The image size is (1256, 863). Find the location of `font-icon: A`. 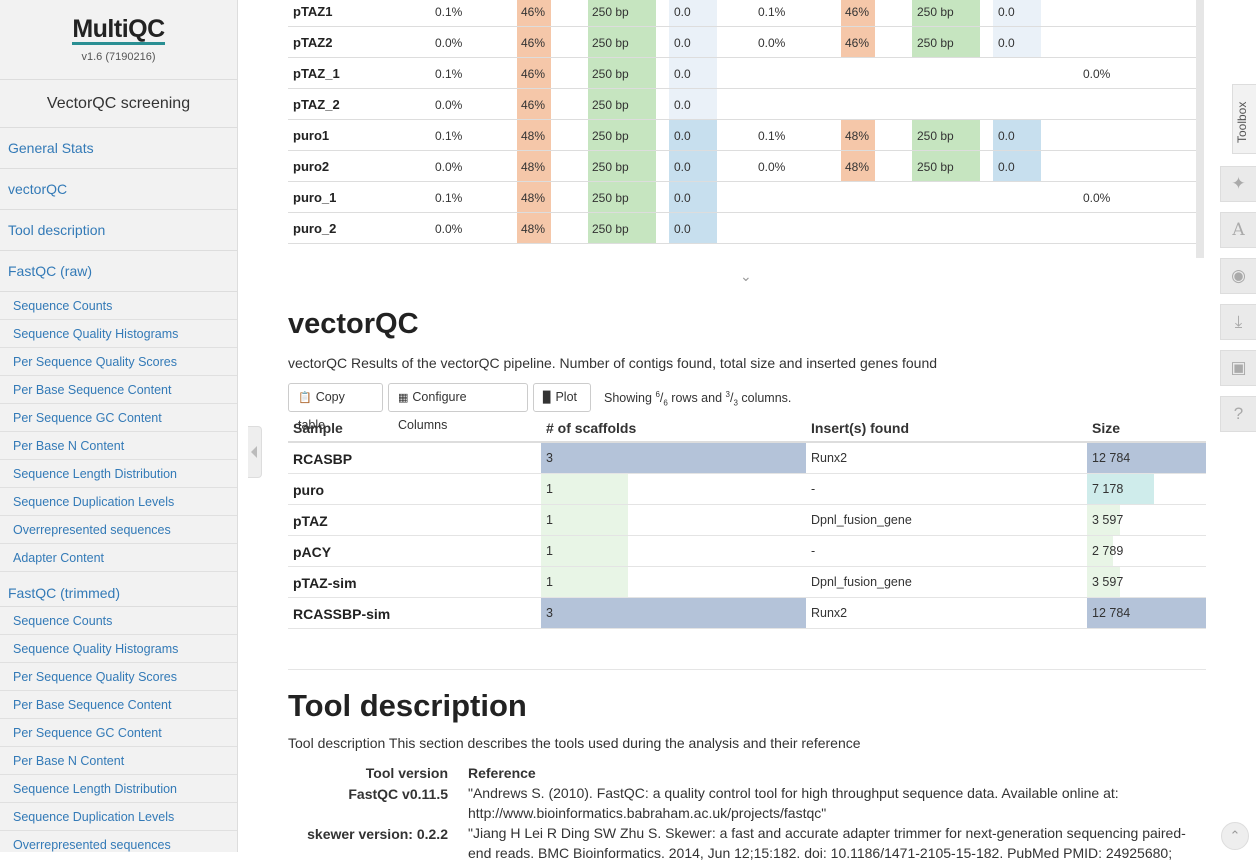

font-icon: A is located at coordinates (1238, 230).